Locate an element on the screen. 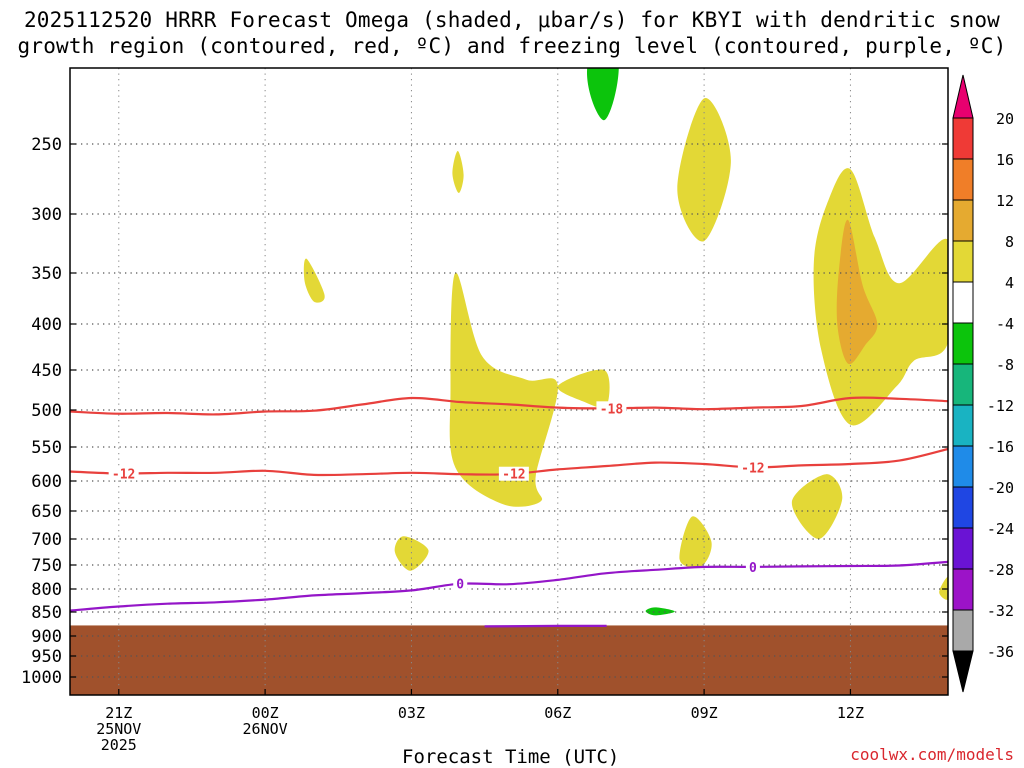 This screenshot has width=1024, height=768. contour-label-dgz-minus-12-2: -12 is located at coordinates (752, 468).